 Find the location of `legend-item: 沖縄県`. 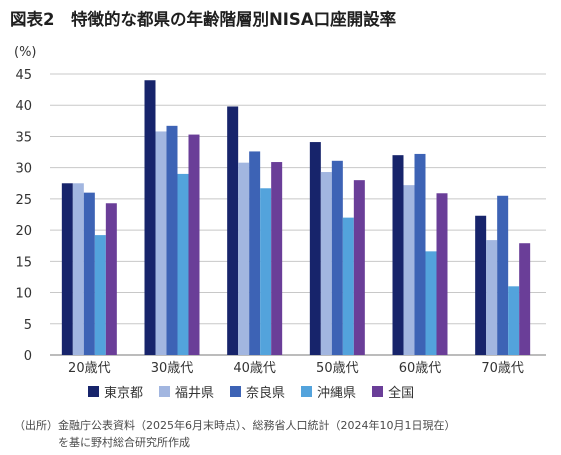

legend-item: 沖縄県 is located at coordinates (328, 391).